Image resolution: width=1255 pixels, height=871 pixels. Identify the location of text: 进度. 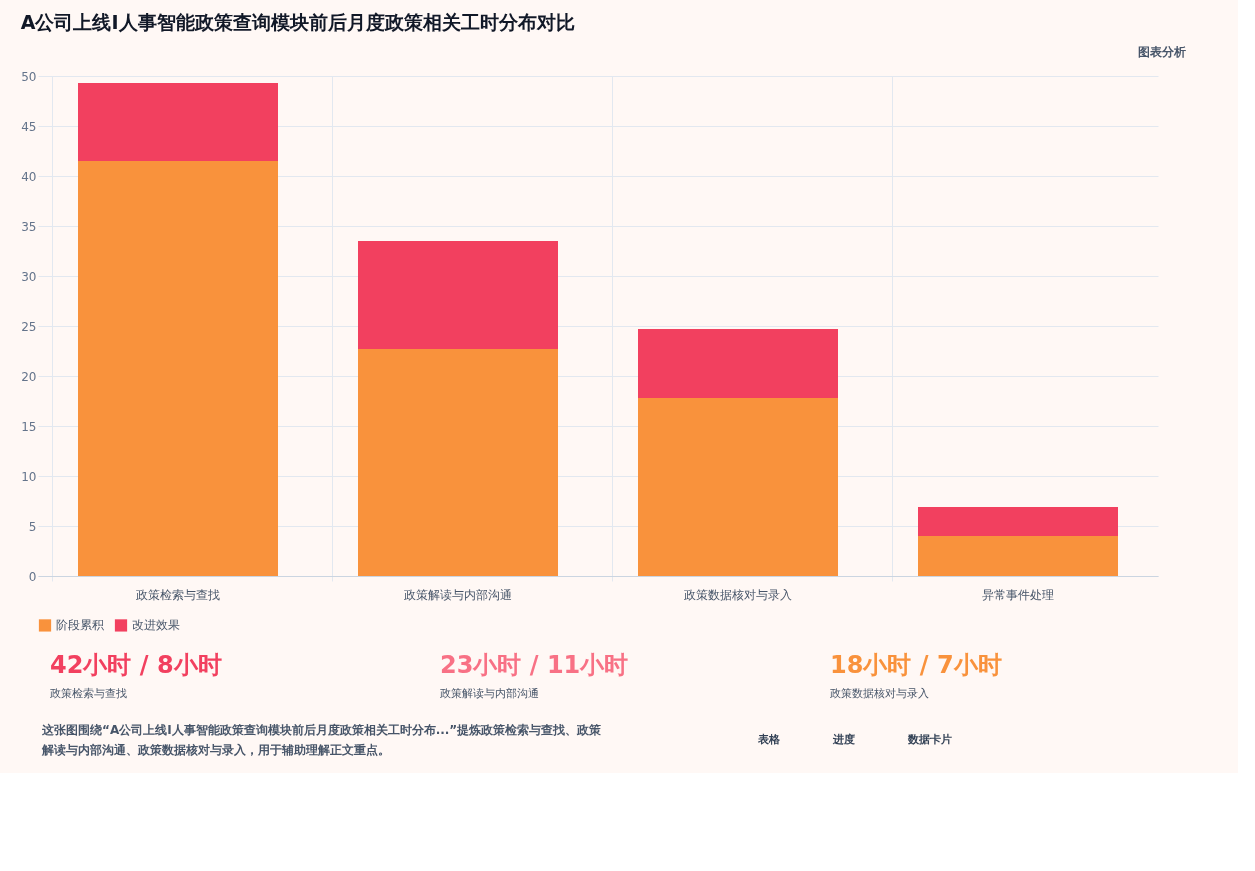
(843, 739).